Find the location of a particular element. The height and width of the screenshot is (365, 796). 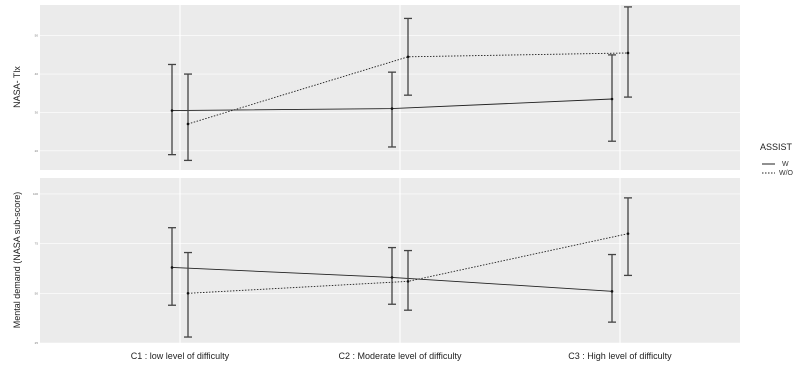

panel-nasa-tlx-yticks: 20 30 40 50 is located at coordinates (37, 93).